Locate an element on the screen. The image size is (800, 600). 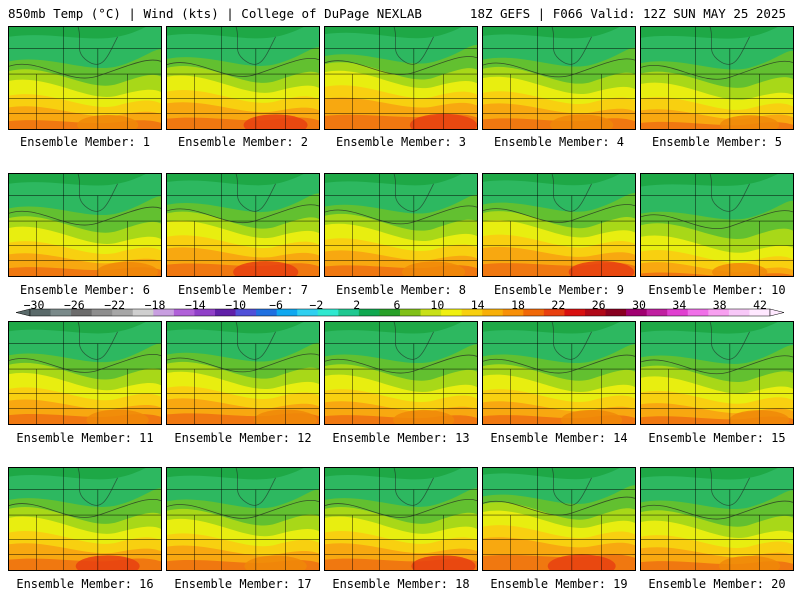
ensemble-member-label: Ensemble Member: 19 is located at coordinates (559, 584).